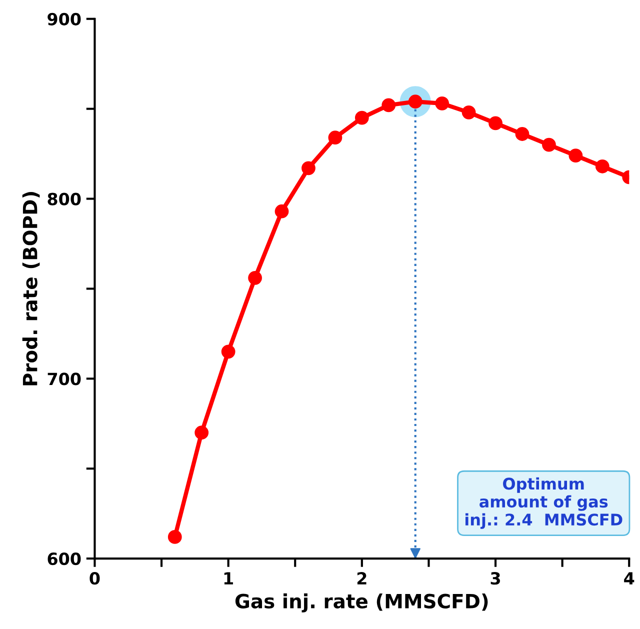 Image resolution: width=640 pixels, height=629 pixels. What do you see at coordinates (228, 578) in the screenshot?
I see `x-tick-label: 1` at bounding box center [228, 578].